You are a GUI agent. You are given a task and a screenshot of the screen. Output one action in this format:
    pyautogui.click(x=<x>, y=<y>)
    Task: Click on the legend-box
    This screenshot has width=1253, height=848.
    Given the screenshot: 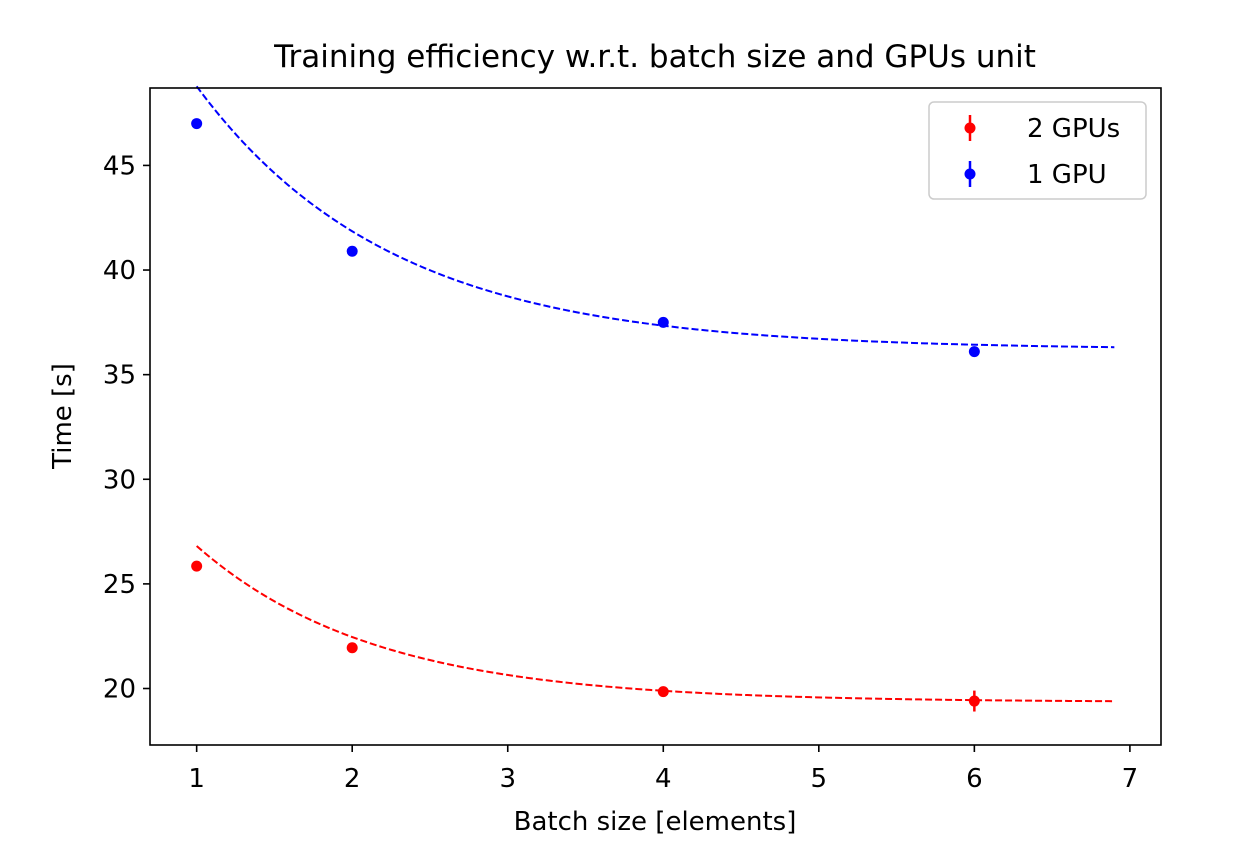 What is the action you would take?
    pyautogui.click(x=1037, y=150)
    